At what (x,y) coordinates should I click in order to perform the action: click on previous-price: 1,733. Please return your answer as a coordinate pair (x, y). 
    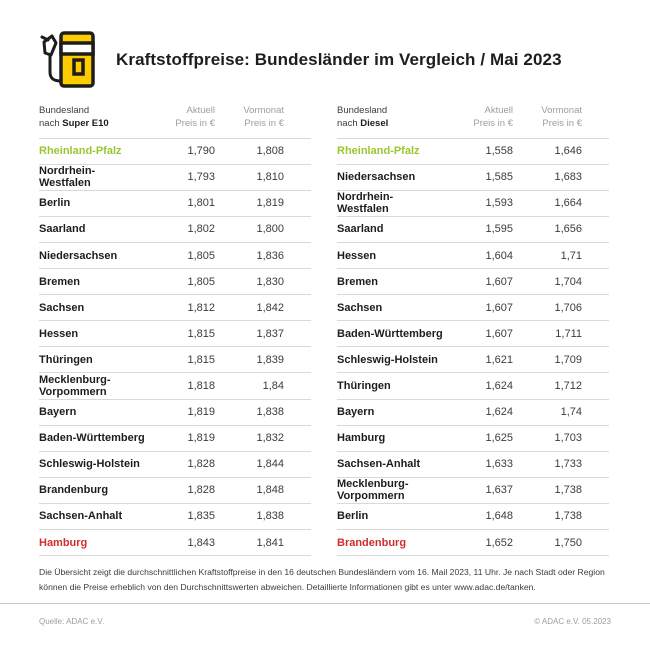
    Looking at the image, I should click on (568, 464).